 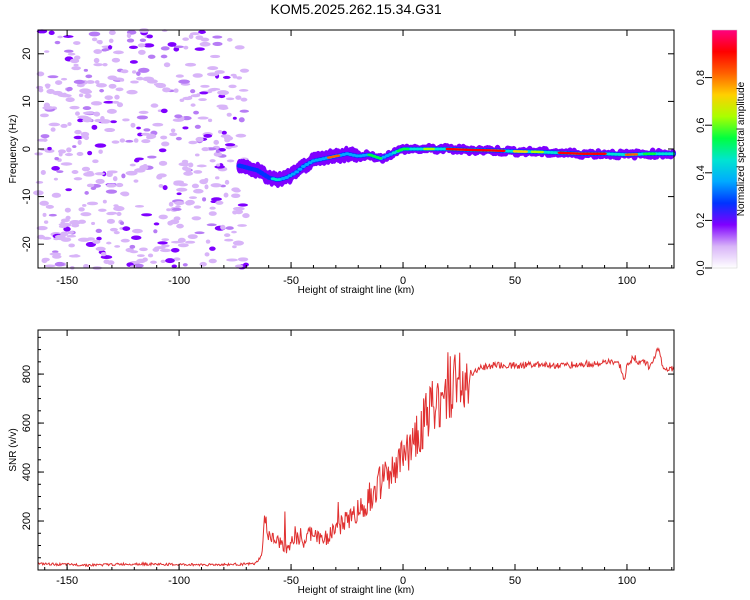 I want to click on colorbar-tick-label: 0.4, so click(x=701, y=172).